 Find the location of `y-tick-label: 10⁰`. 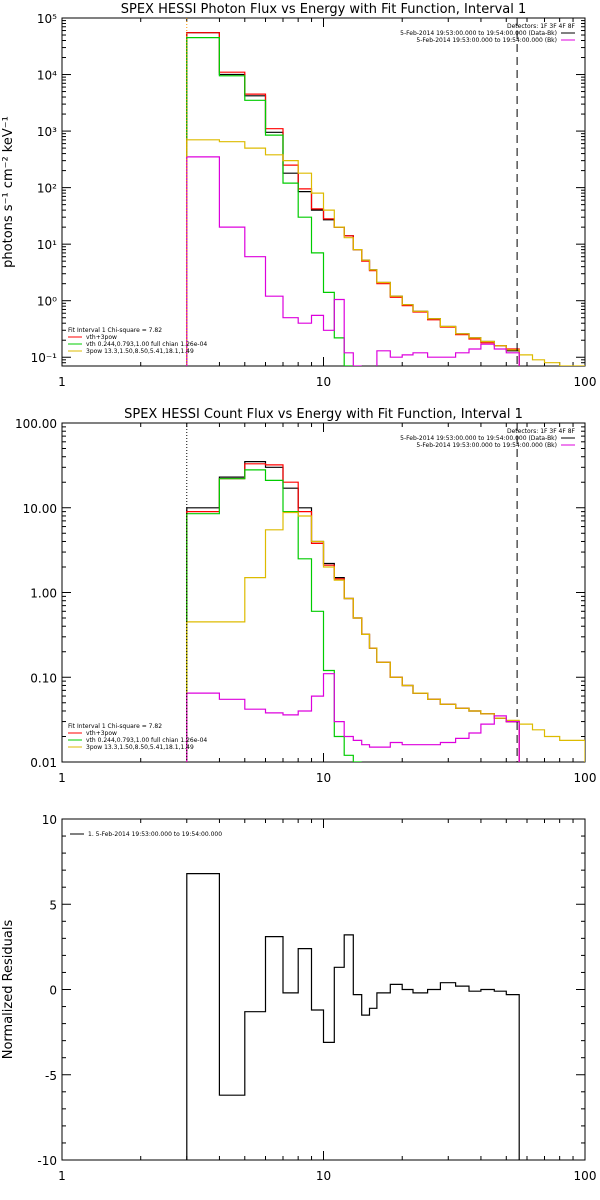

y-tick-label: 10⁰ is located at coordinates (47, 302).